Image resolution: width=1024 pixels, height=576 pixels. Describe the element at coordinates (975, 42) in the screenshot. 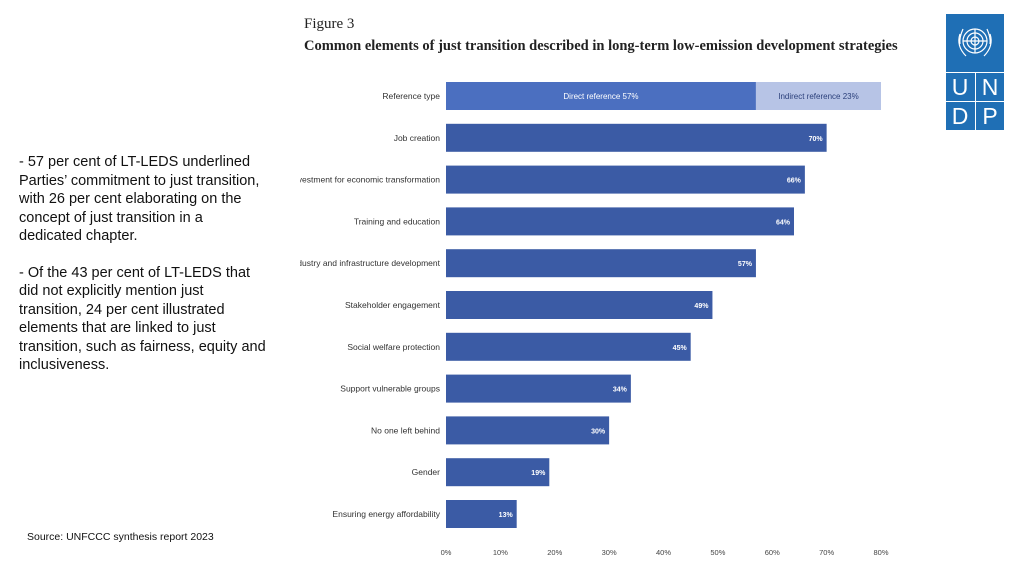

I see `un-emblem-icon` at that location.